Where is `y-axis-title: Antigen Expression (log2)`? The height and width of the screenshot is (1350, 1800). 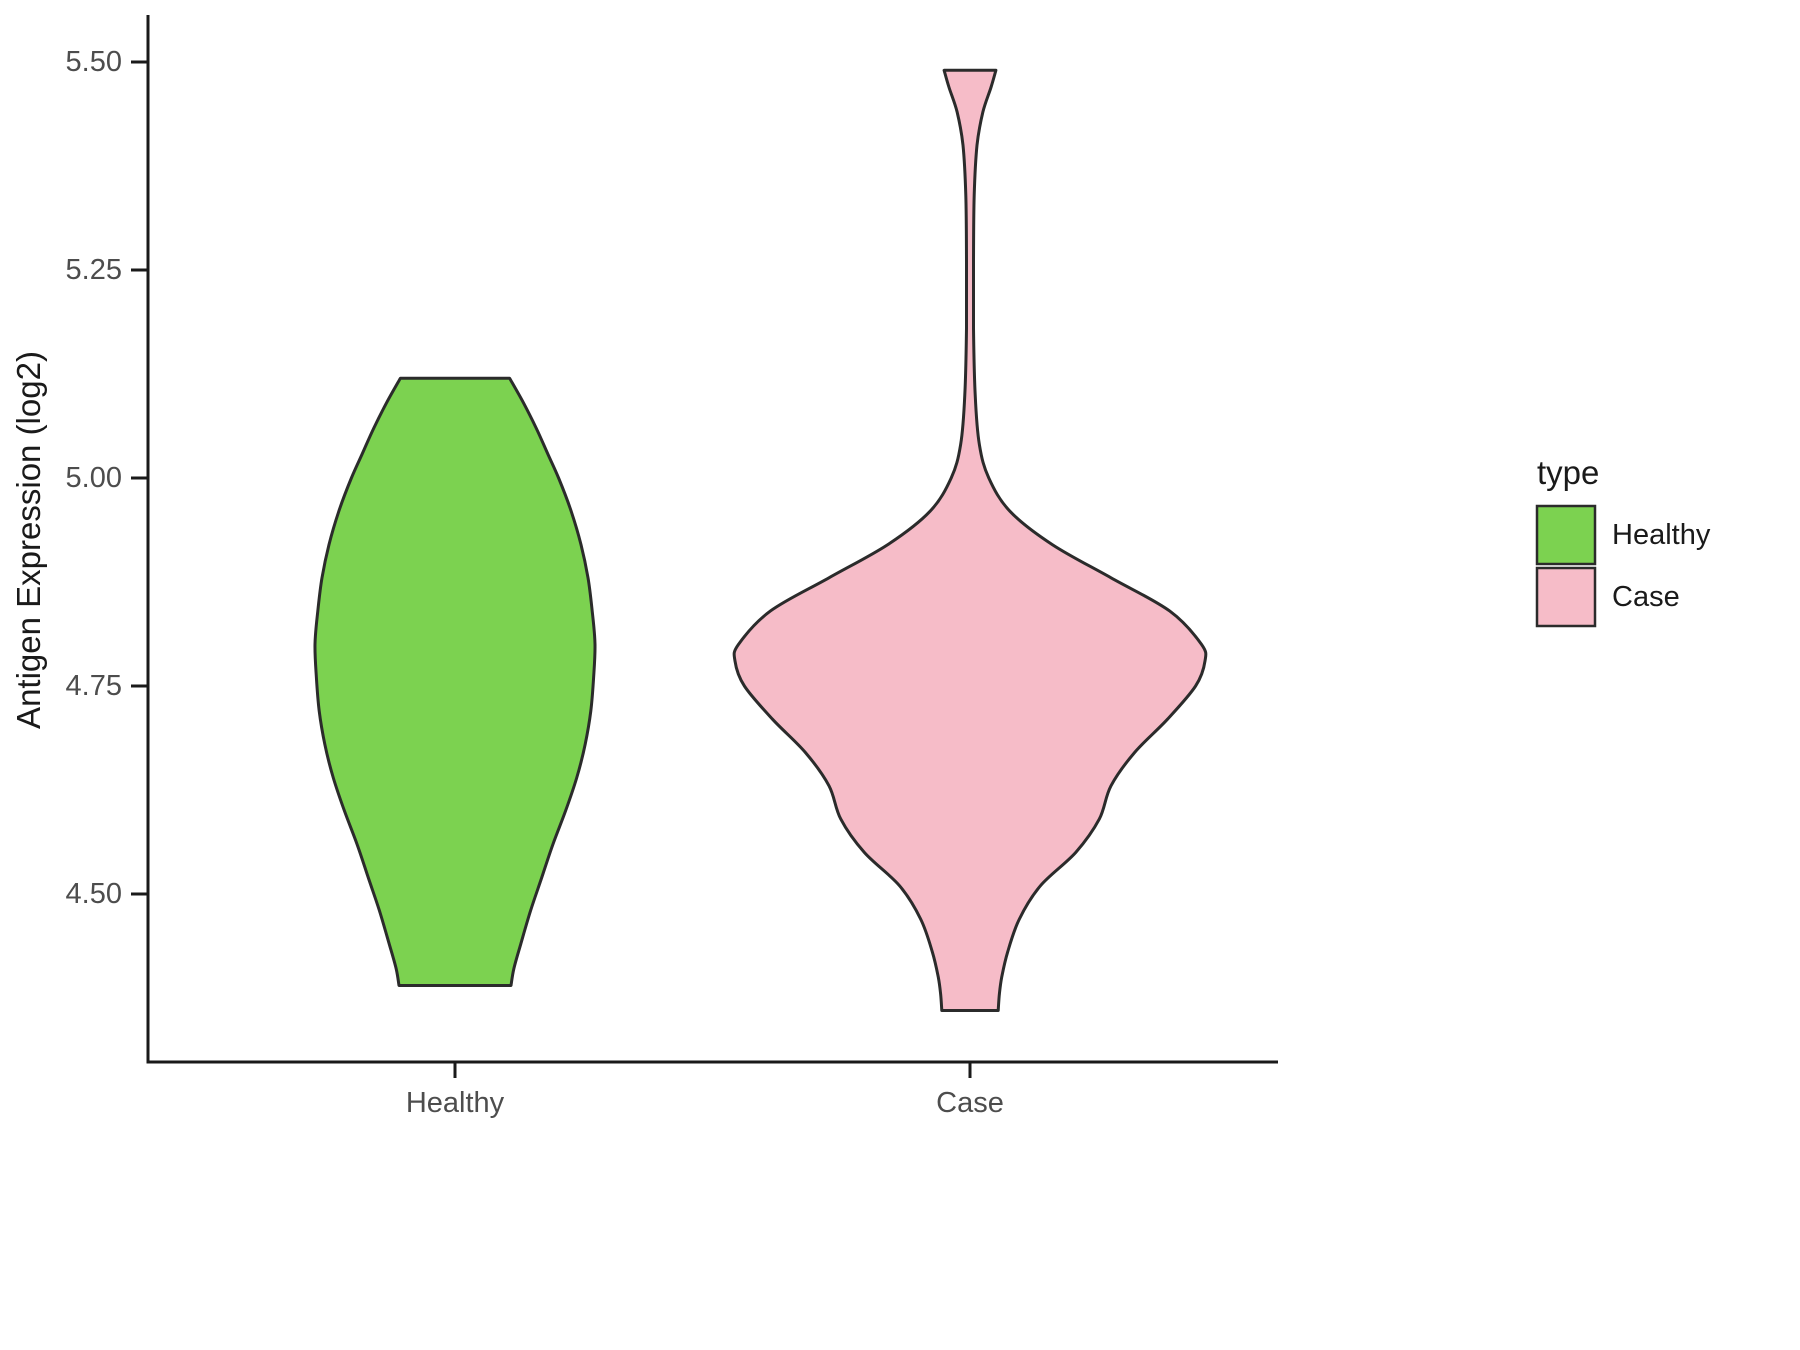
y-axis-title: Antigen Expression (log2) is located at coordinates (28, 540).